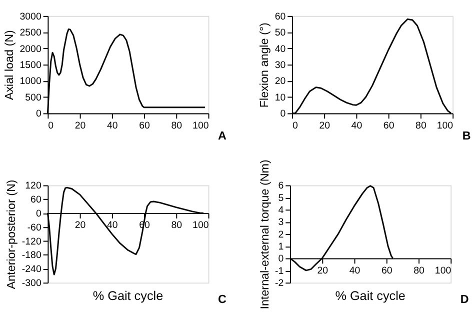  I want to click on y-axis-title: Flexion angle (°), so click(265, 65).